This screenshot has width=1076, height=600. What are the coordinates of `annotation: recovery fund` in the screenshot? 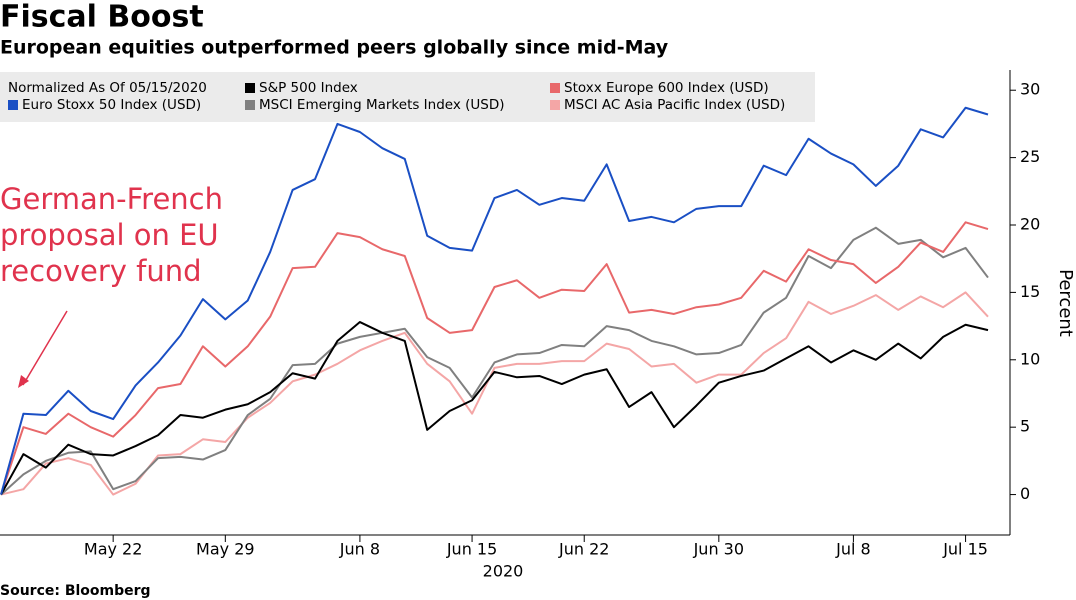 It's located at (101, 271).